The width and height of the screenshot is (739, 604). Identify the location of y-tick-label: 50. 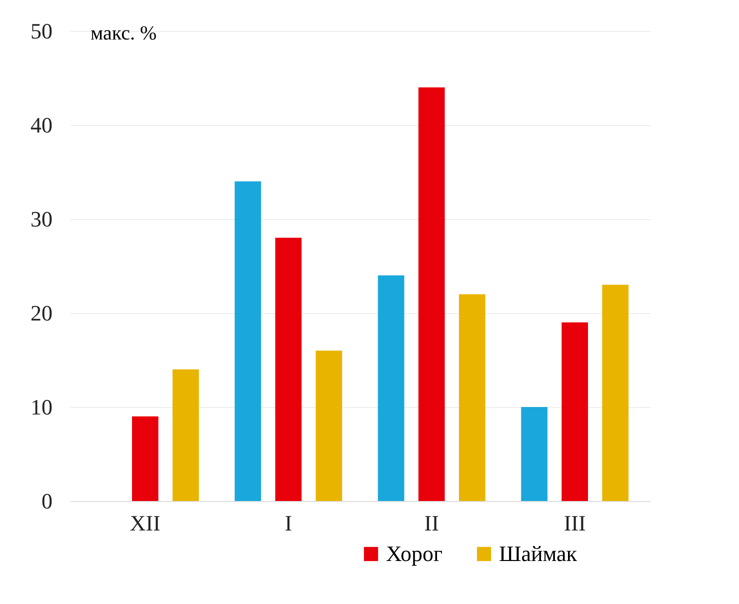
(41, 31).